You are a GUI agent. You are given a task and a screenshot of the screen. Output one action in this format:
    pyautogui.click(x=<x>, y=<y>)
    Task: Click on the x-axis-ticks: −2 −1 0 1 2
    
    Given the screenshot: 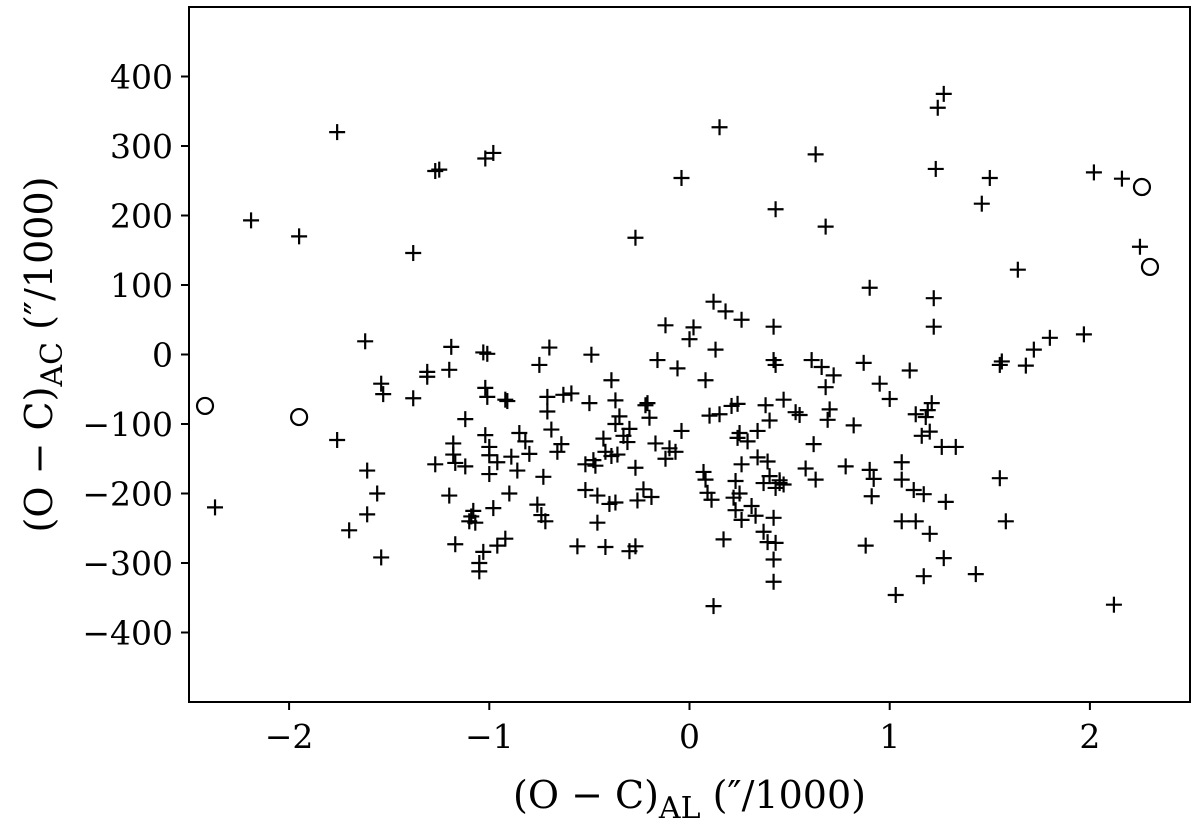 What is the action you would take?
    pyautogui.click(x=682, y=729)
    